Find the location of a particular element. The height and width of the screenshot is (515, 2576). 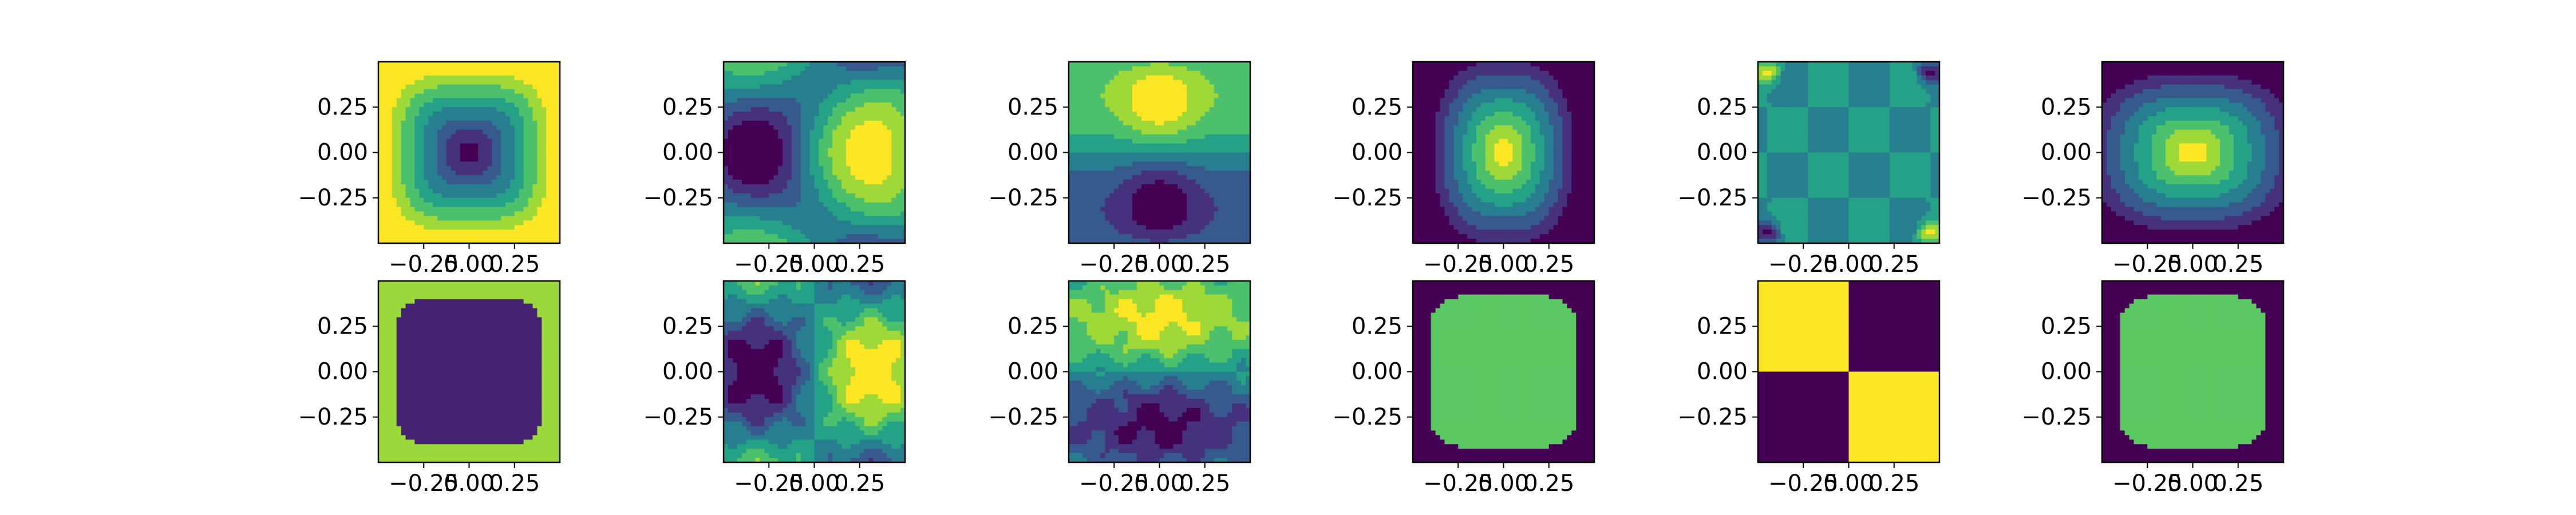

y-tick-label: 0.25 is located at coordinates (687, 107).